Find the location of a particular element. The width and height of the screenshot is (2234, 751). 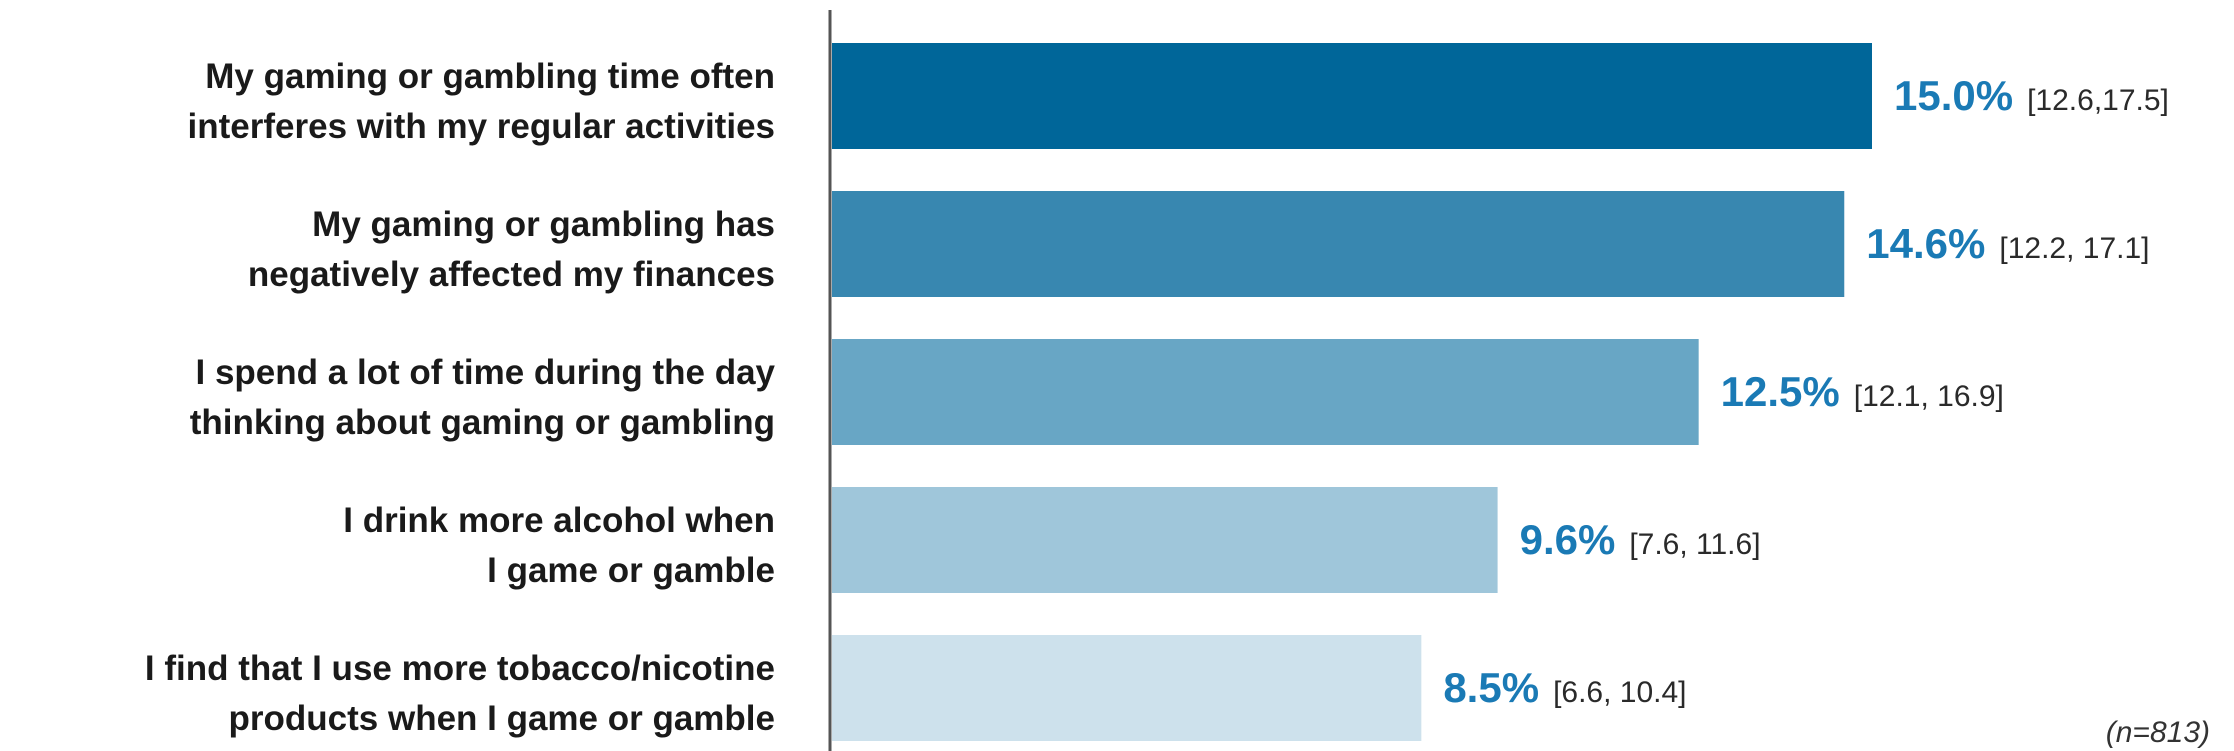

confidence-interval-2: [12.2, 17.1] is located at coordinates (2074, 248).